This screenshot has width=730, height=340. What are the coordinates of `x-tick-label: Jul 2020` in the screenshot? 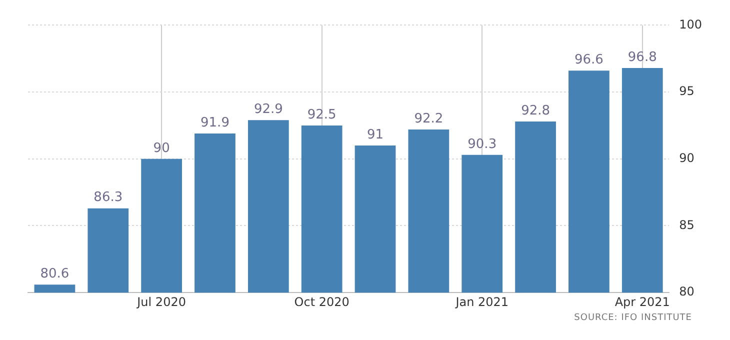 It's located at (161, 301).